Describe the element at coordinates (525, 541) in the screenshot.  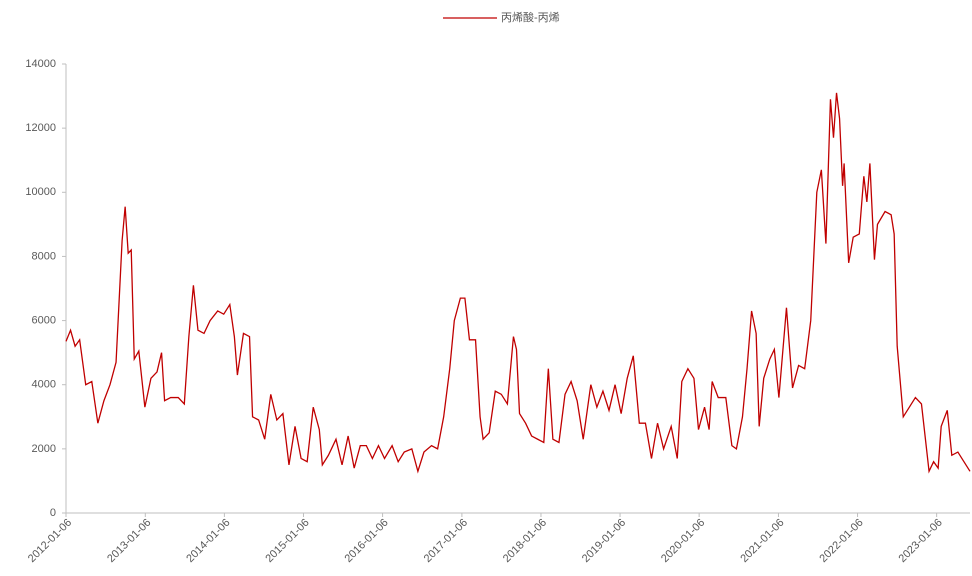
I see `x-tick-label: 2018-01-06` at that location.